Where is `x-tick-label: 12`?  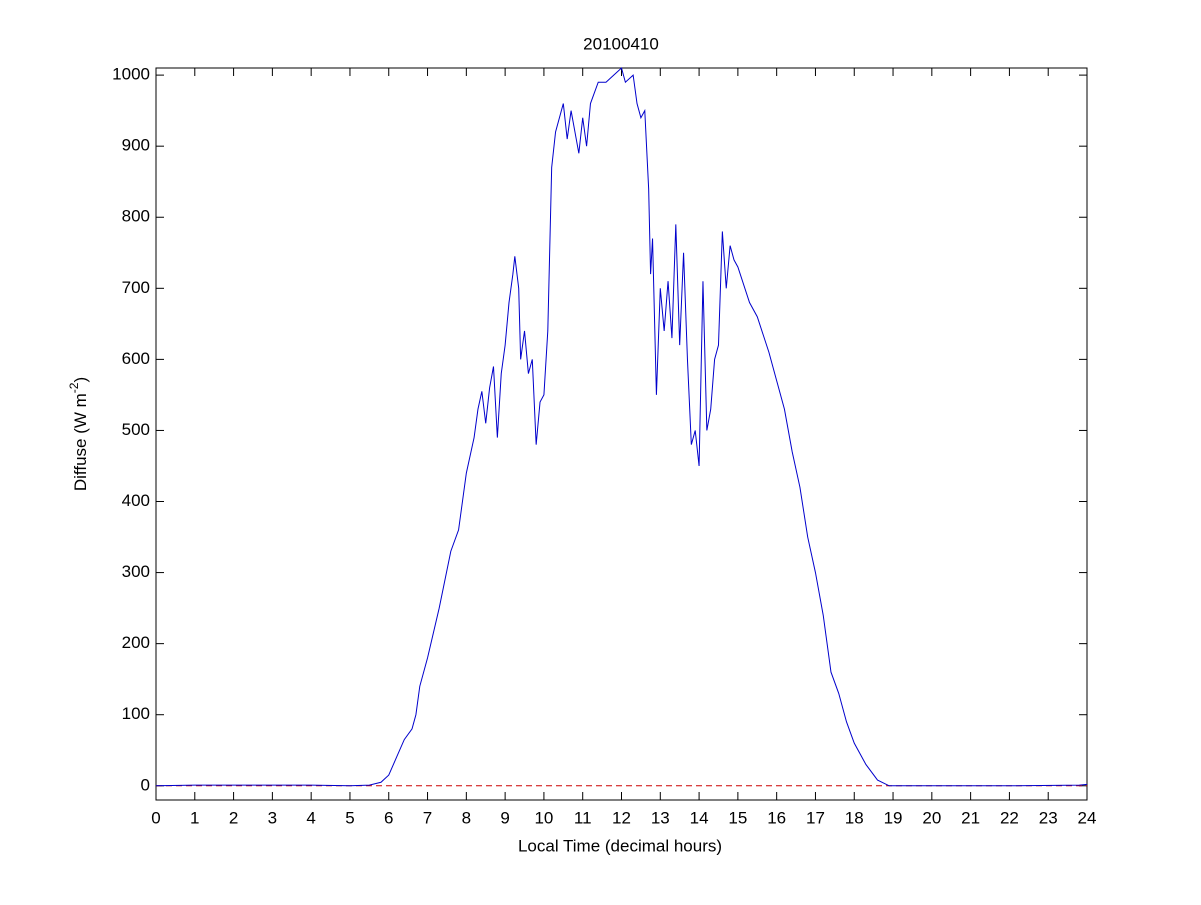 x-tick-label: 12 is located at coordinates (621, 817).